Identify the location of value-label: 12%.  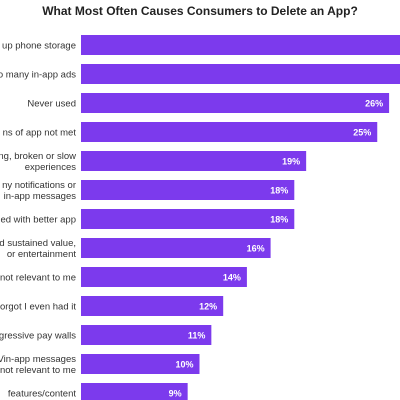
(208, 307).